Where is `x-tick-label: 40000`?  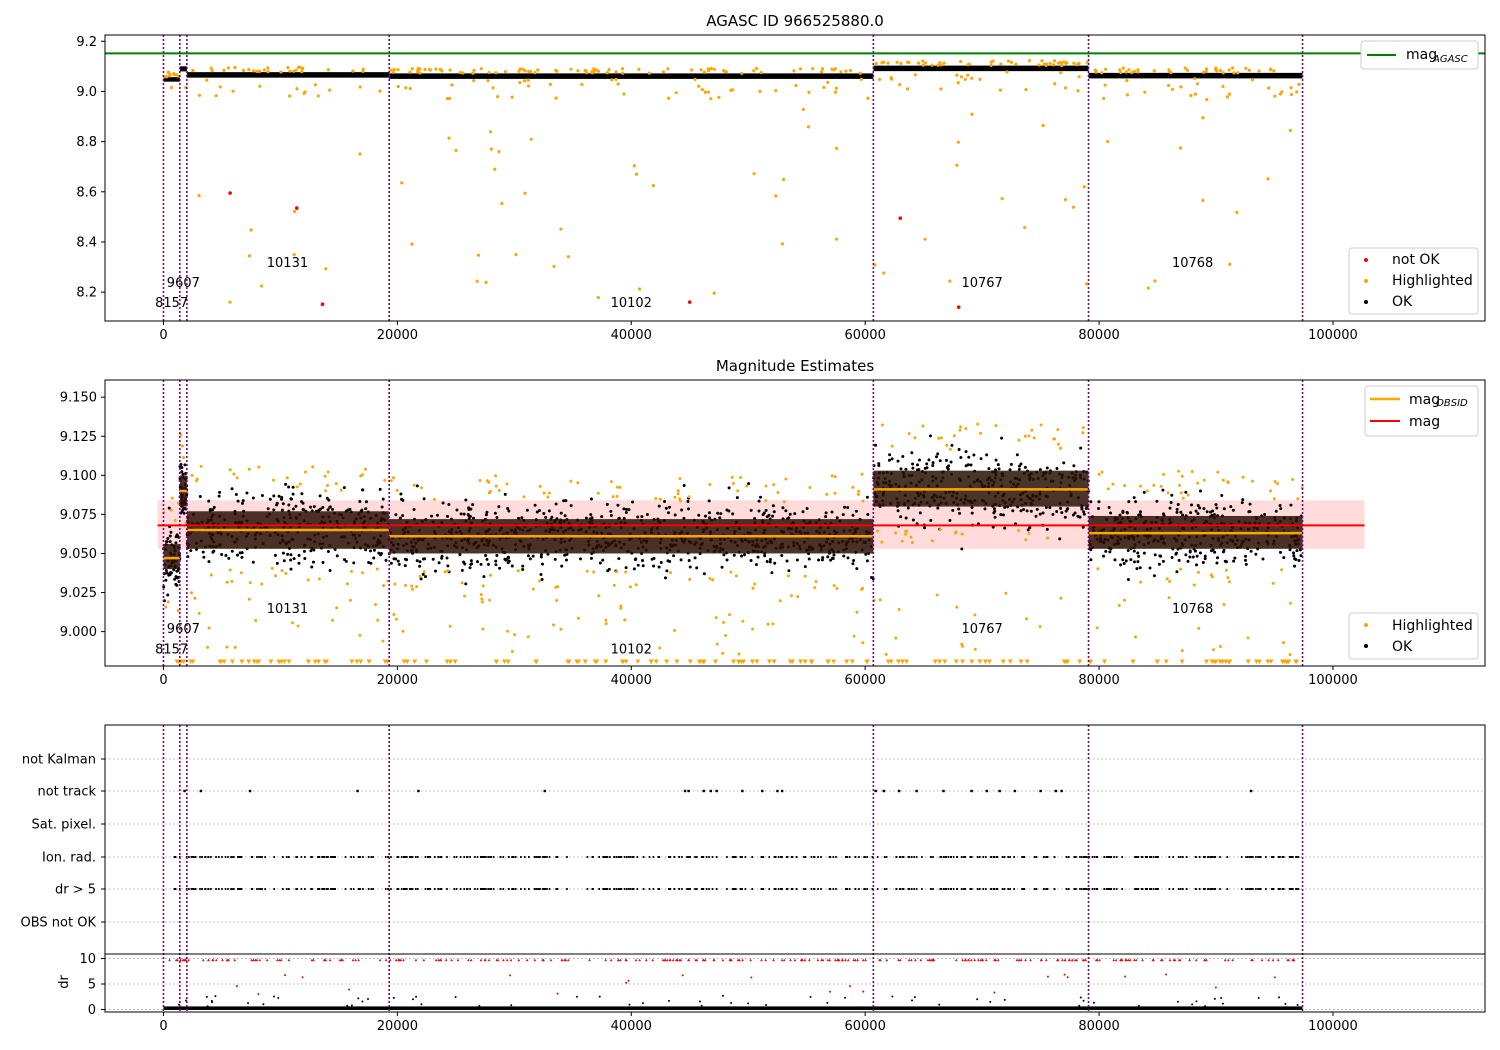
x-tick-label: 40000 is located at coordinates (631, 1026).